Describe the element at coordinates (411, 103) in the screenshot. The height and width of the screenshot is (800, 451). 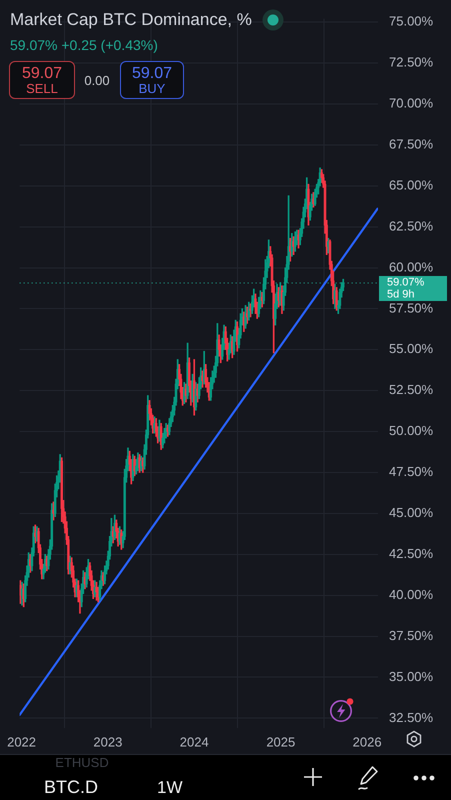
I see `y-tick-label: 70.00%` at that location.